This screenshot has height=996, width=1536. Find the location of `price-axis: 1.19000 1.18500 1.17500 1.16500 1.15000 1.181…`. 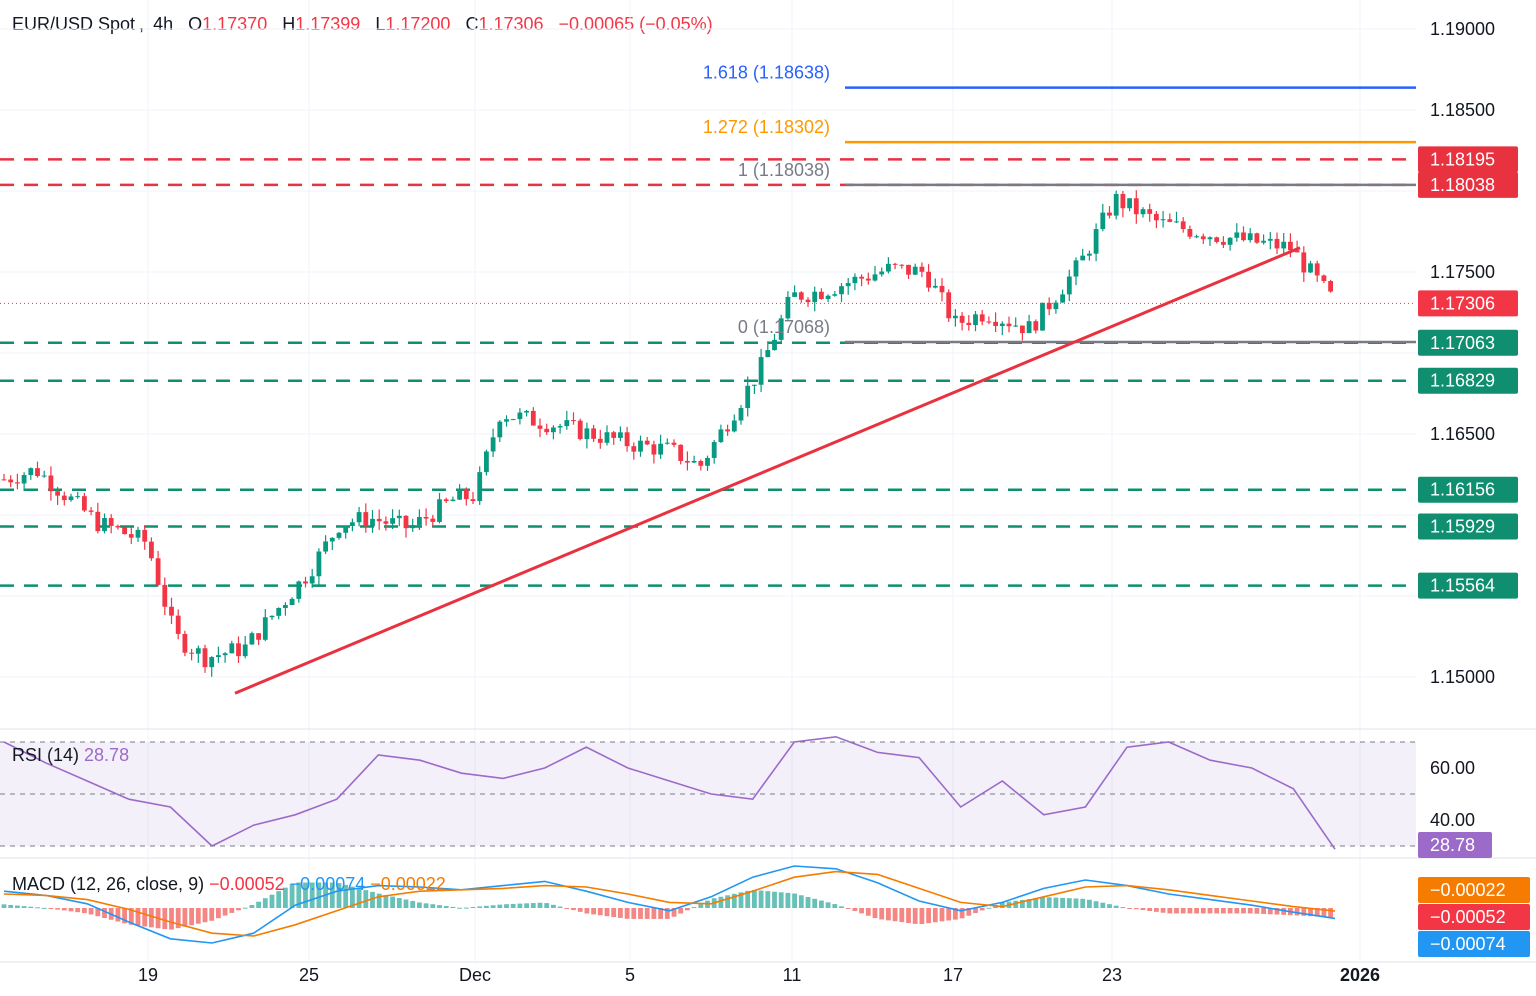

price-axis: 1.19000 1.18500 1.17500 1.16500 1.15000 1.181… is located at coordinates (1468, 353).